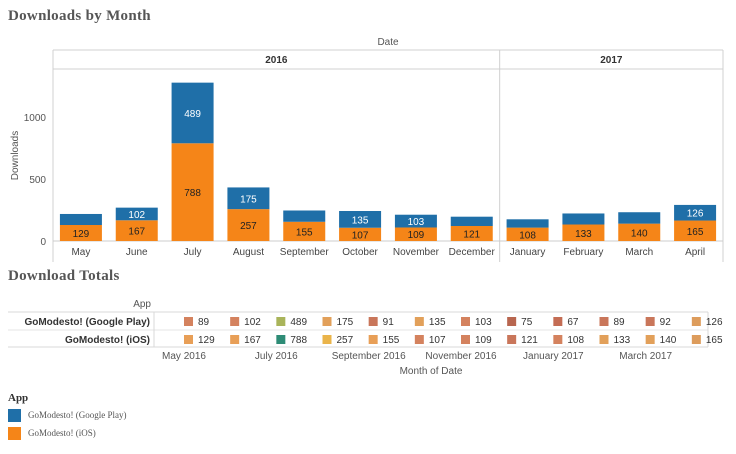 This screenshot has height=454, width=736. Describe the element at coordinates (192, 113) in the screenshot. I see `bar-google-play-july` at that location.